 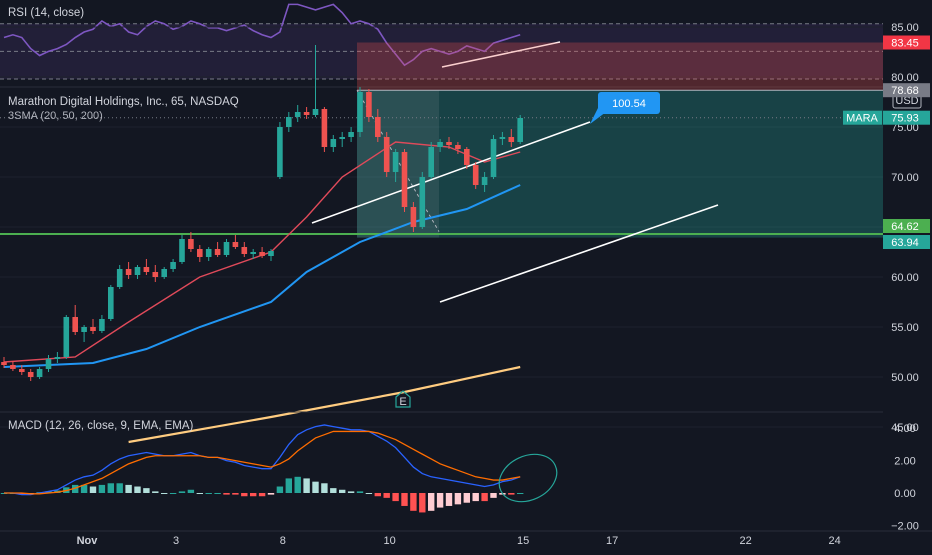 I want to click on time-tick-label: Nov, so click(x=88, y=541).